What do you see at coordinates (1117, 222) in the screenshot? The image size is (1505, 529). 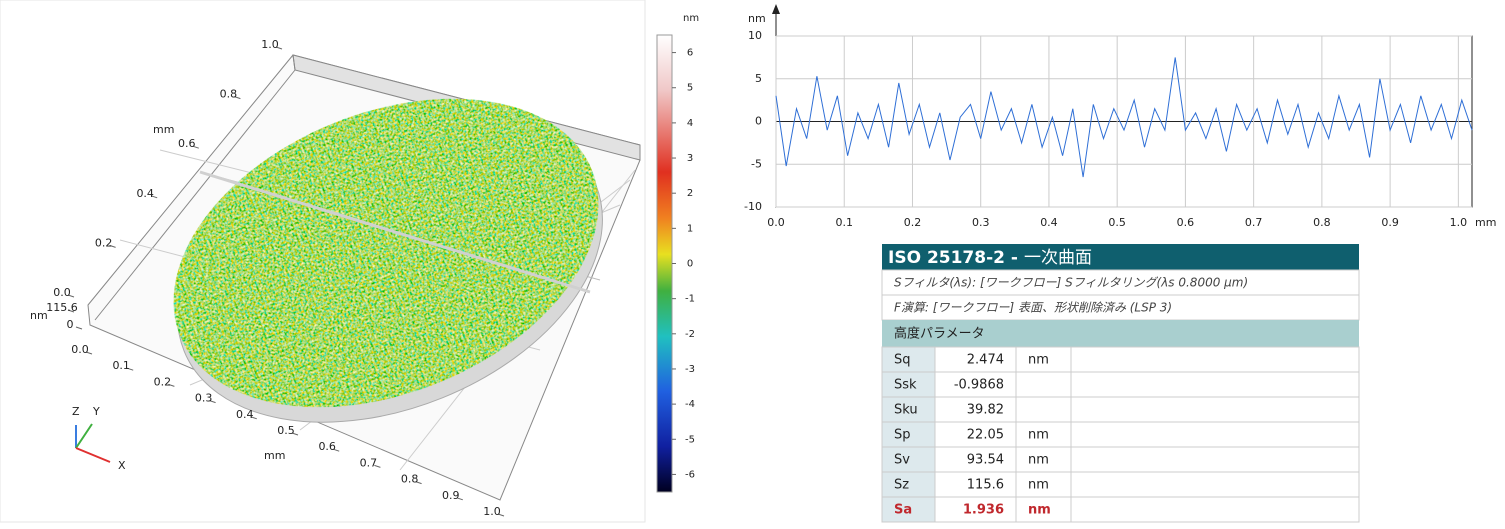 I see `x-tick-label: 0.5` at bounding box center [1117, 222].